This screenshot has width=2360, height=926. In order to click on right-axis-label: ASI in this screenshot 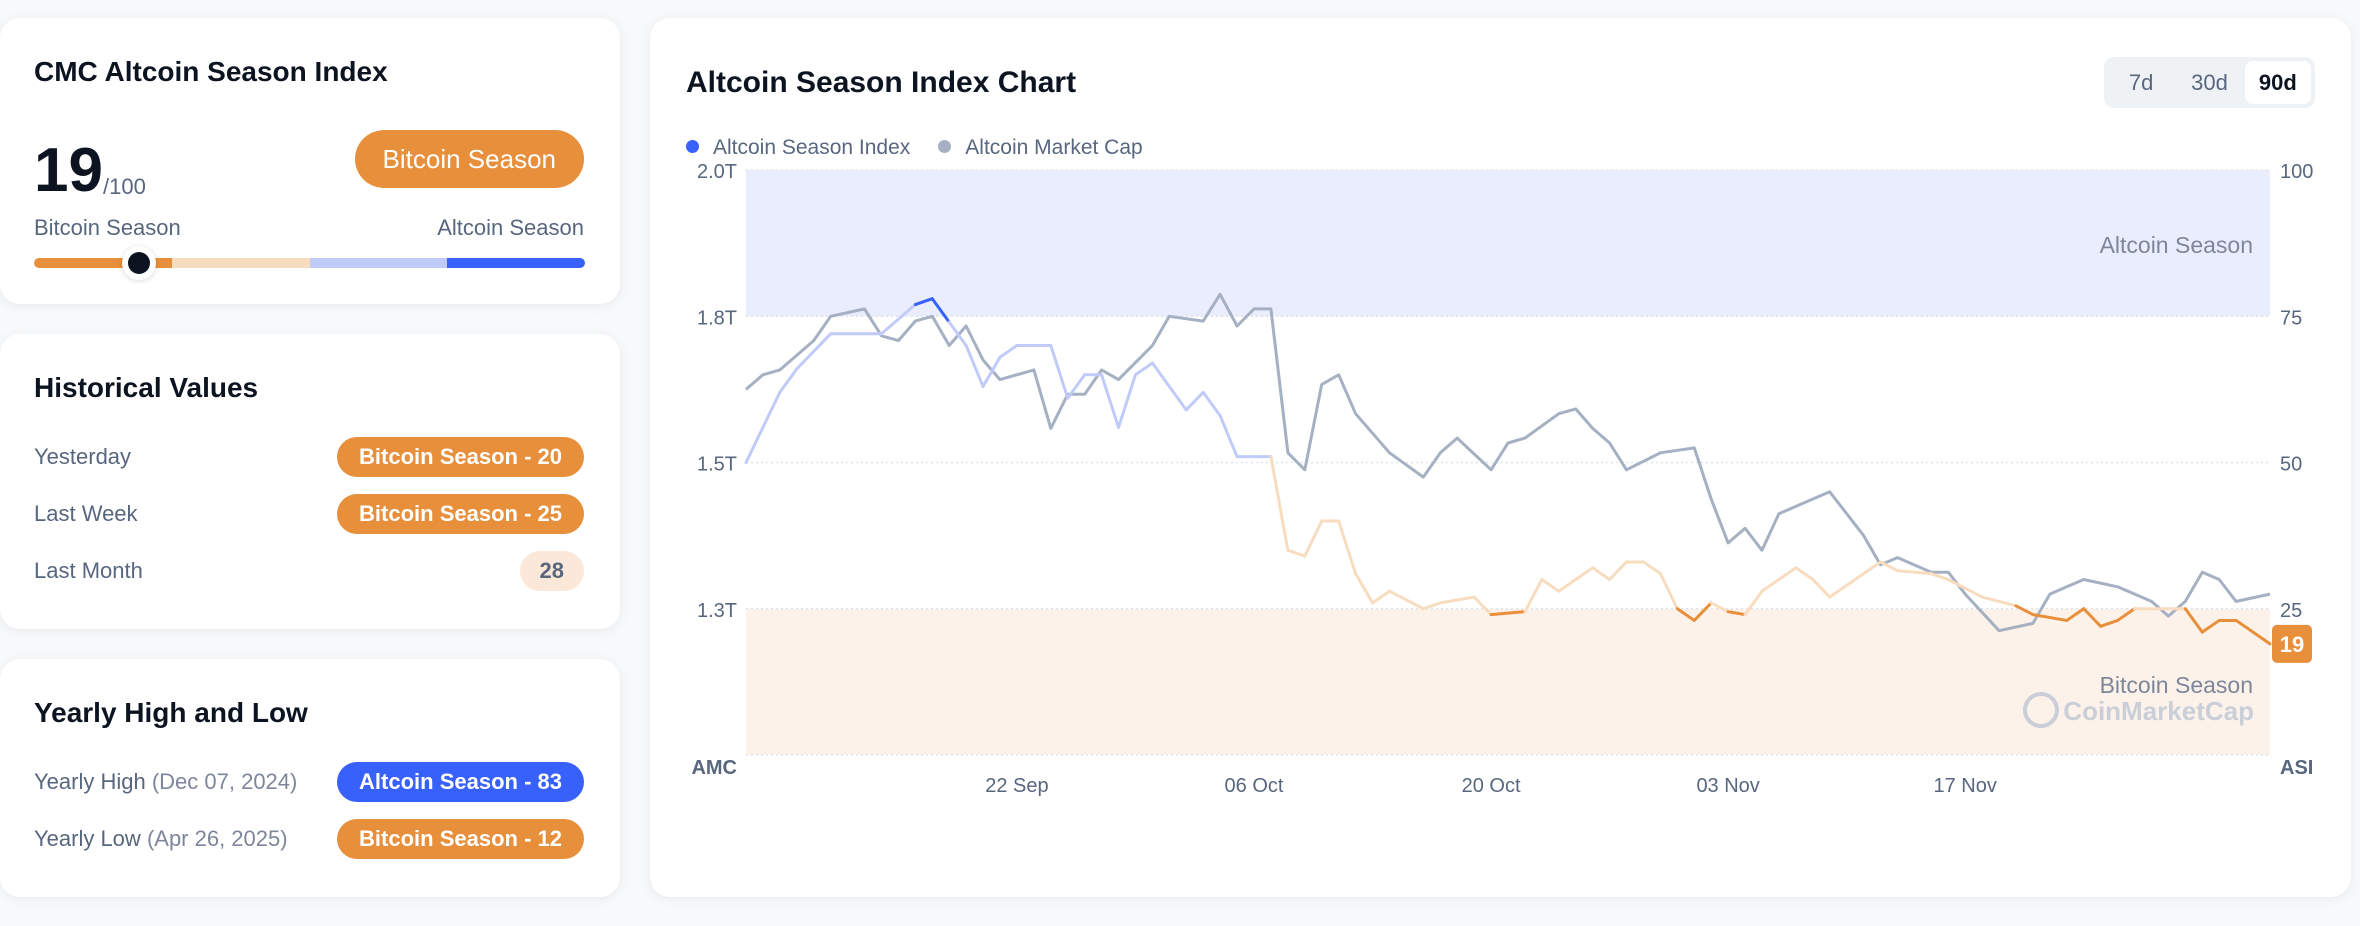, I will do `click(2296, 768)`.